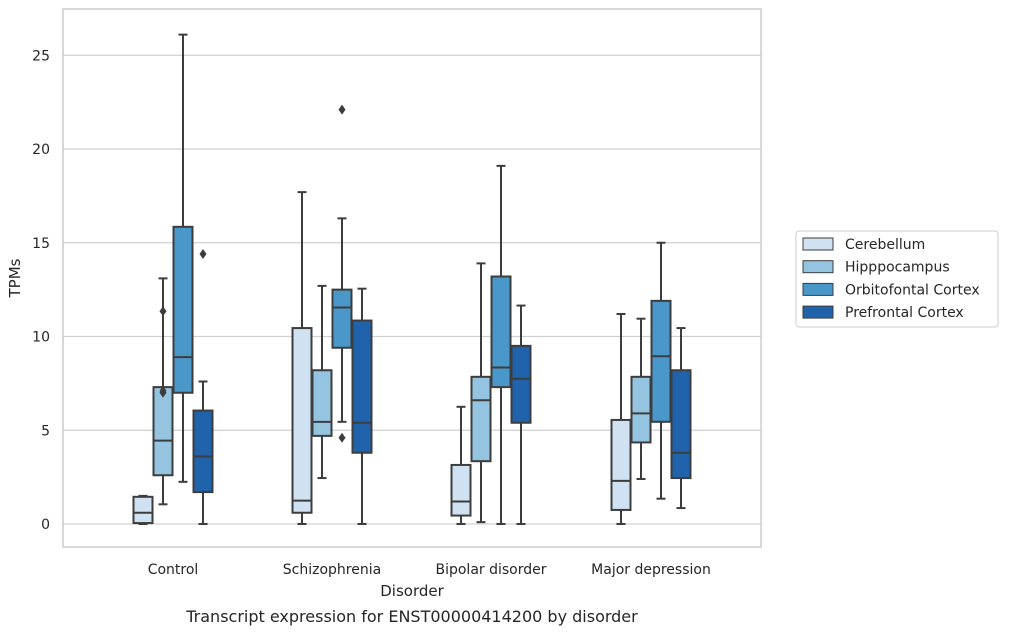 The width and height of the screenshot is (1009, 634). What do you see at coordinates (651, 570) in the screenshot?
I see `x-tick-label: Major depression` at bounding box center [651, 570].